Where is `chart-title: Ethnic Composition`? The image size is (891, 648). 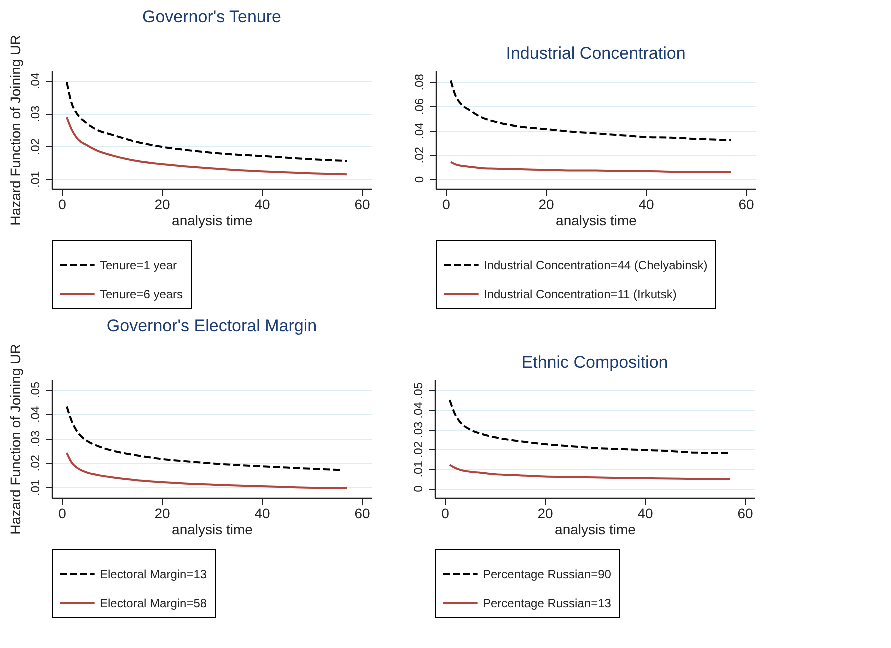 chart-title: Ethnic Composition is located at coordinates (595, 362).